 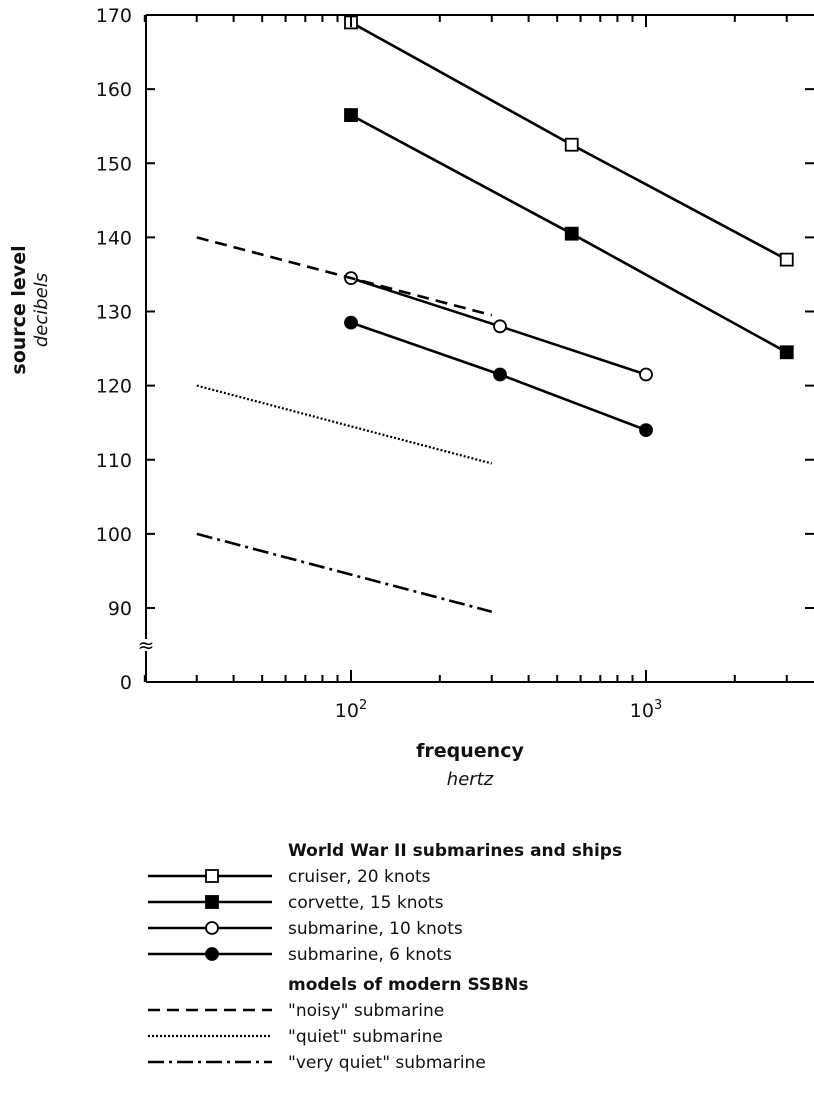 I want to click on legend-group-title: models of modern SSBNs, so click(x=408, y=985).